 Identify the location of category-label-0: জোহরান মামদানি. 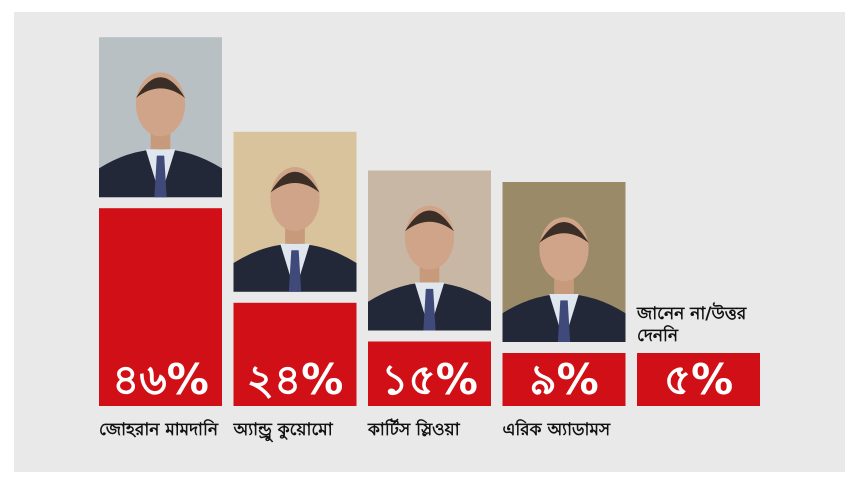
(159, 429).